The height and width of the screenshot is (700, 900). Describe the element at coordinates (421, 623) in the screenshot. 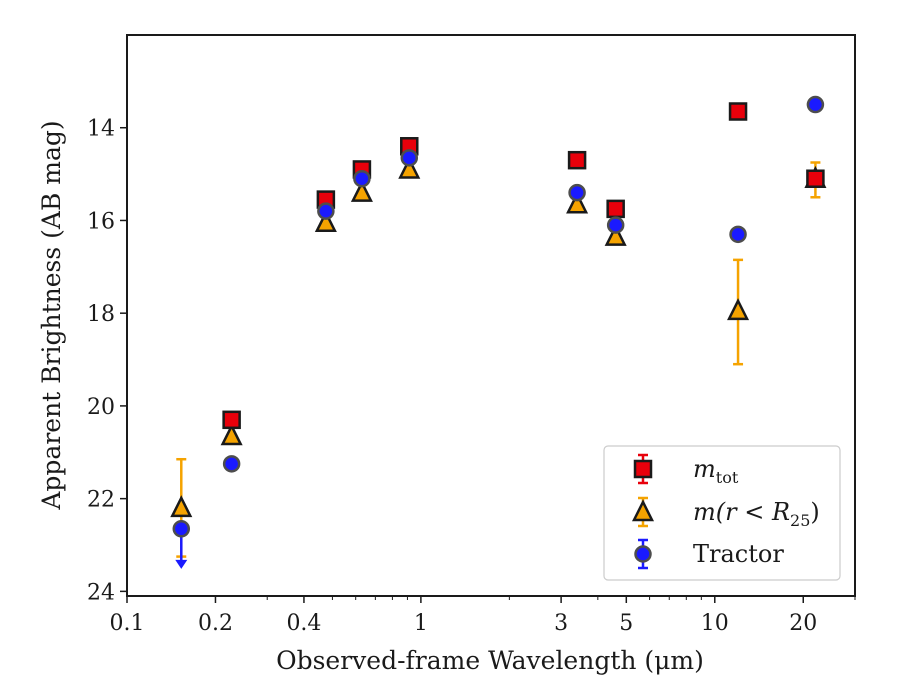

I see `x-tick-label: 1` at that location.